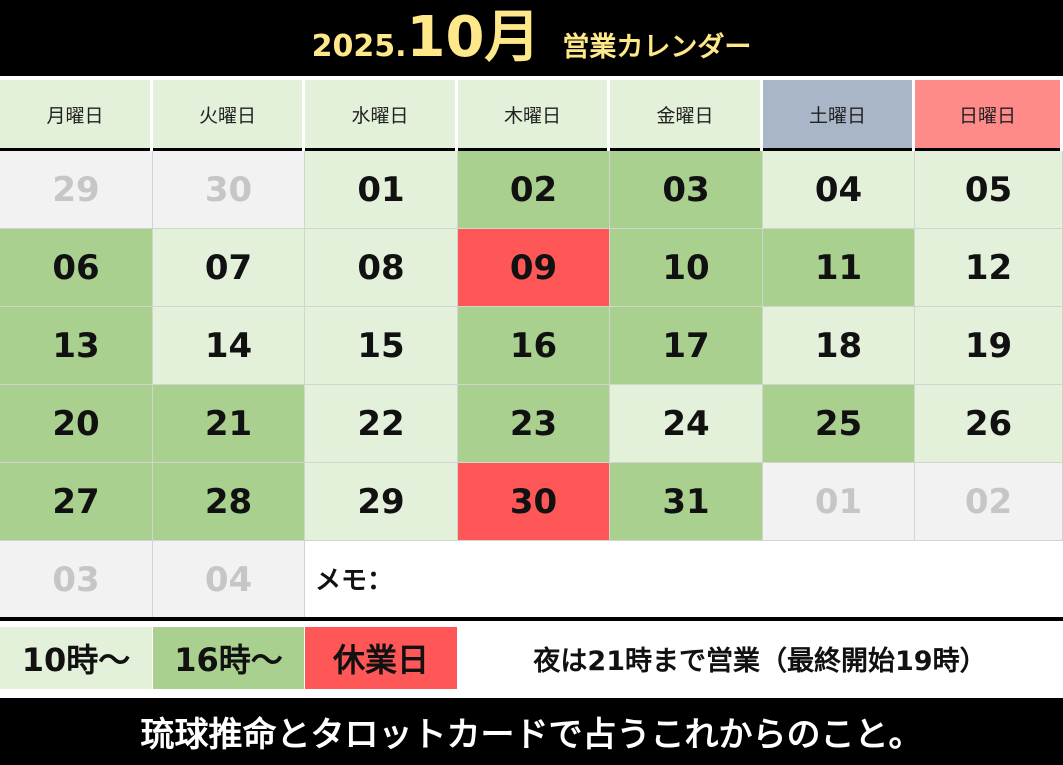 This screenshot has width=1063, height=765. Describe the element at coordinates (381, 658) in the screenshot. I see `legend-item-closed: 休業日` at that location.